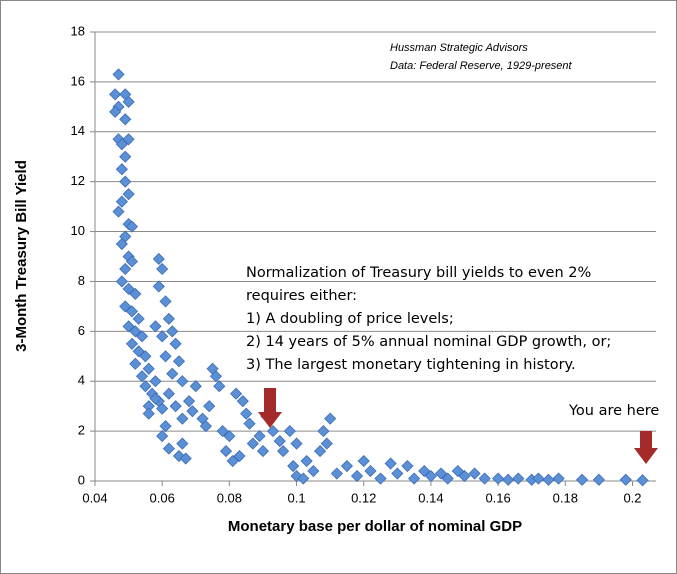 This screenshot has width=677, height=574. Describe the element at coordinates (229, 497) in the screenshot. I see `x-tick-label: 0.08` at that location.